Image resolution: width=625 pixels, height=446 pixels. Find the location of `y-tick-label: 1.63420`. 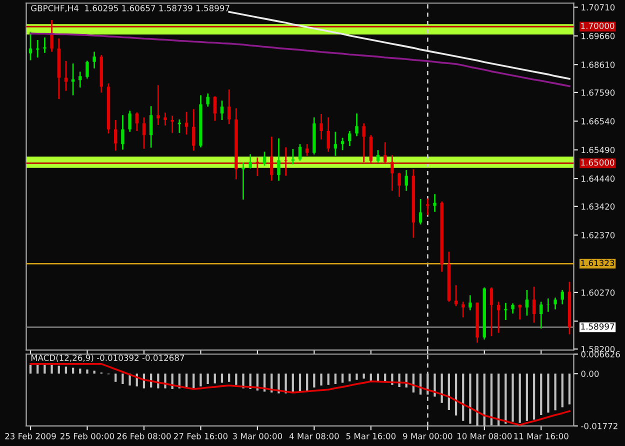

y-tick-label: 1.63420 is located at coordinates (598, 206).